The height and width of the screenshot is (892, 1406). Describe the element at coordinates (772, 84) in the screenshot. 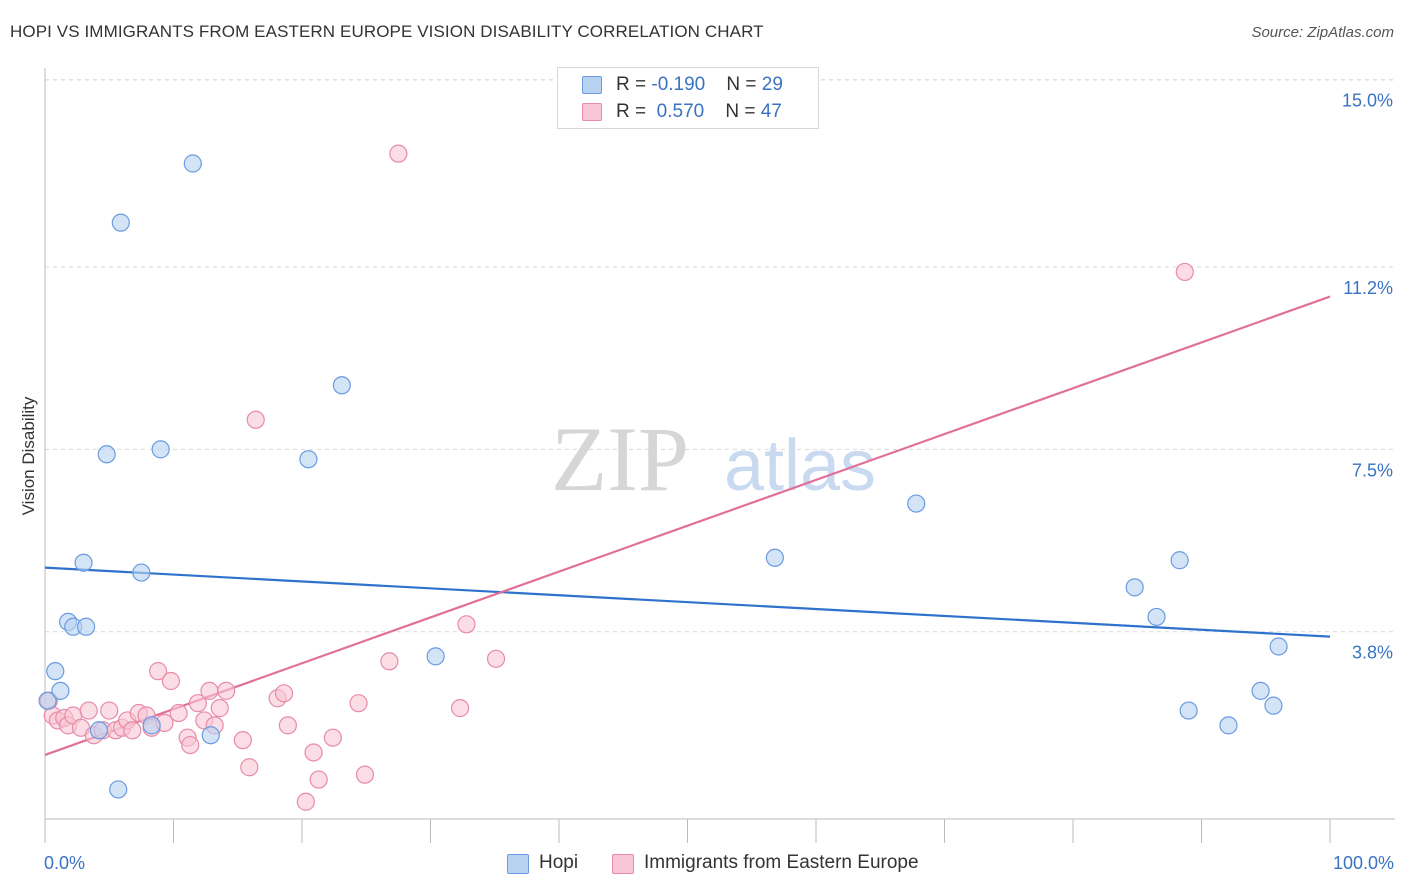

I see `n-value: 29` at that location.